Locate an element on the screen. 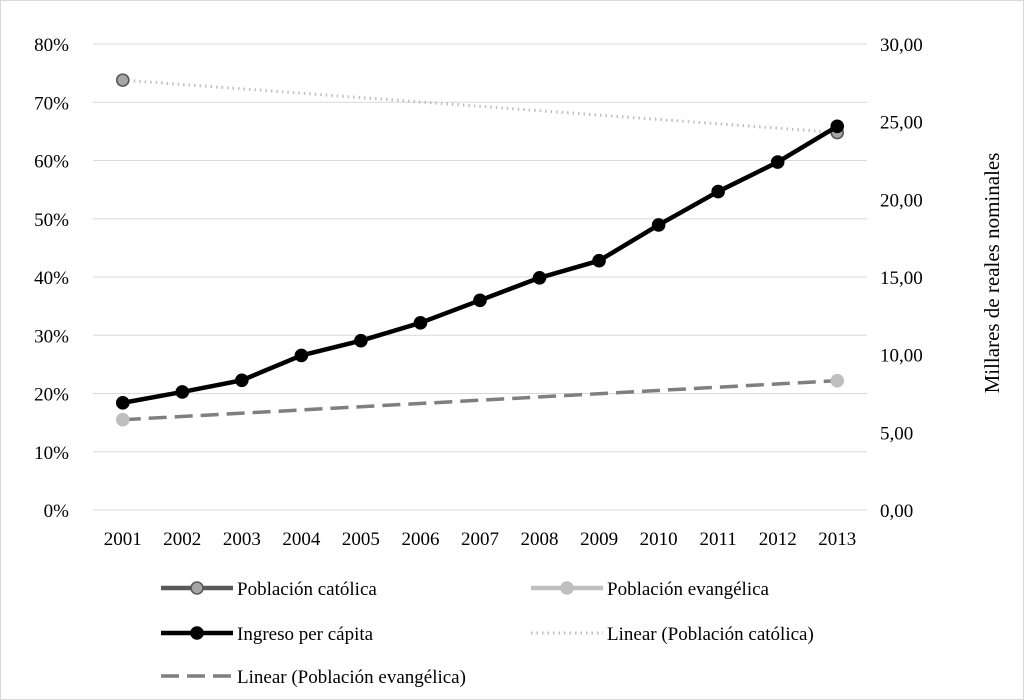 The height and width of the screenshot is (700, 1024). legend-item-linear-poblacion-catolica: Linear (Población católica) is located at coordinates (672, 634).